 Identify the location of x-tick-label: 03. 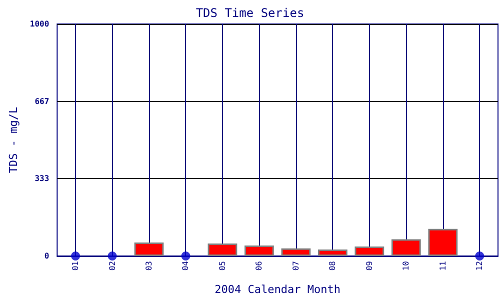
(149, 265).